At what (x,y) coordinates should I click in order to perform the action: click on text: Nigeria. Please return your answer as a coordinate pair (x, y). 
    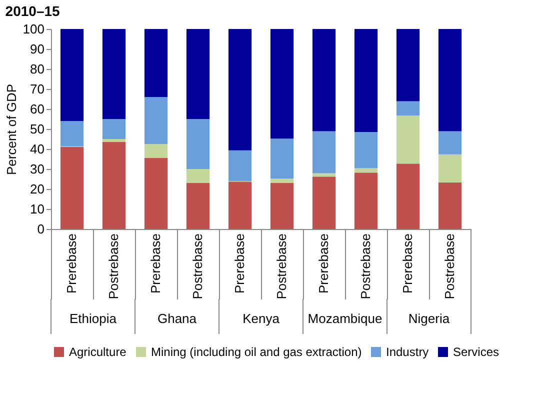
    Looking at the image, I should click on (429, 318).